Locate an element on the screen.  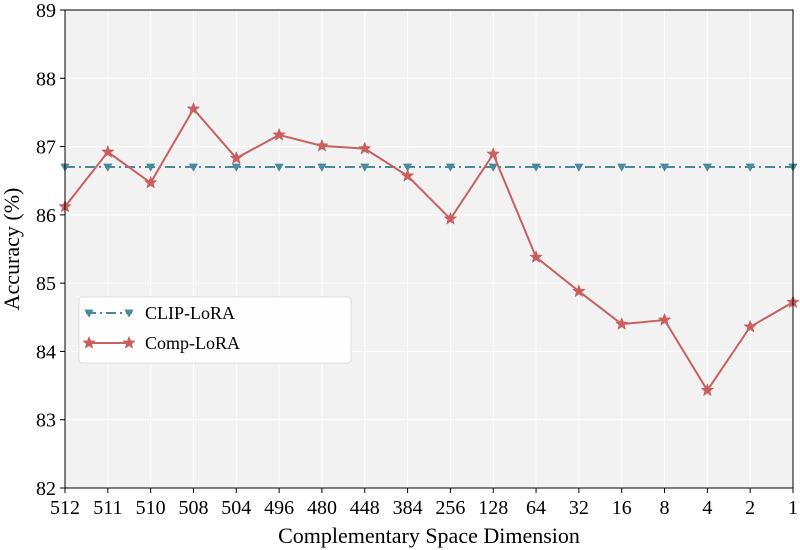
x-tick-label: 480 is located at coordinates (322, 508).